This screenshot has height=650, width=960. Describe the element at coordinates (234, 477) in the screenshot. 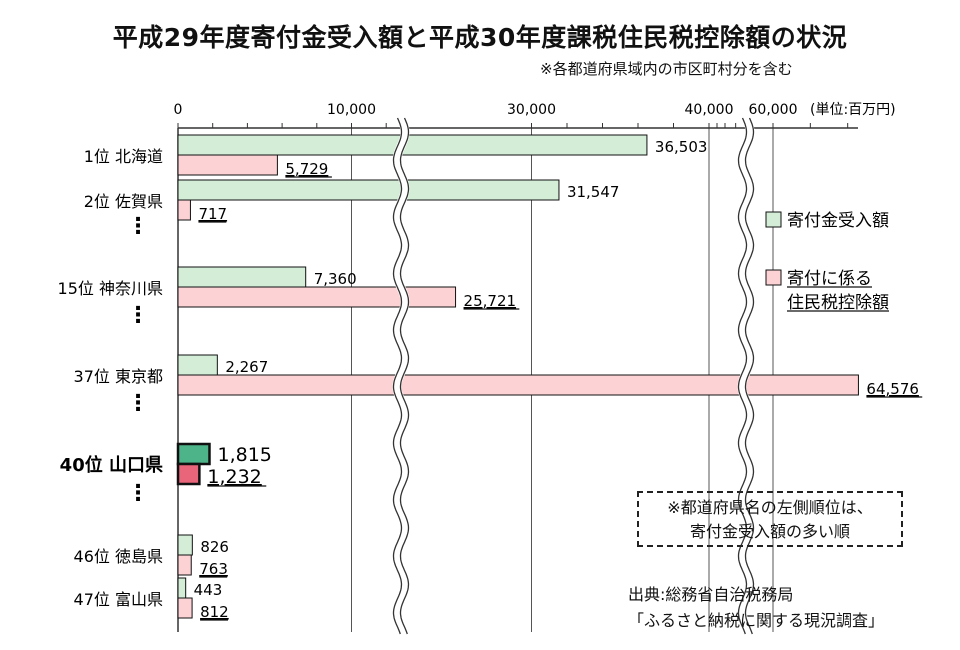

I see `deduction-value-label: 1,232` at that location.